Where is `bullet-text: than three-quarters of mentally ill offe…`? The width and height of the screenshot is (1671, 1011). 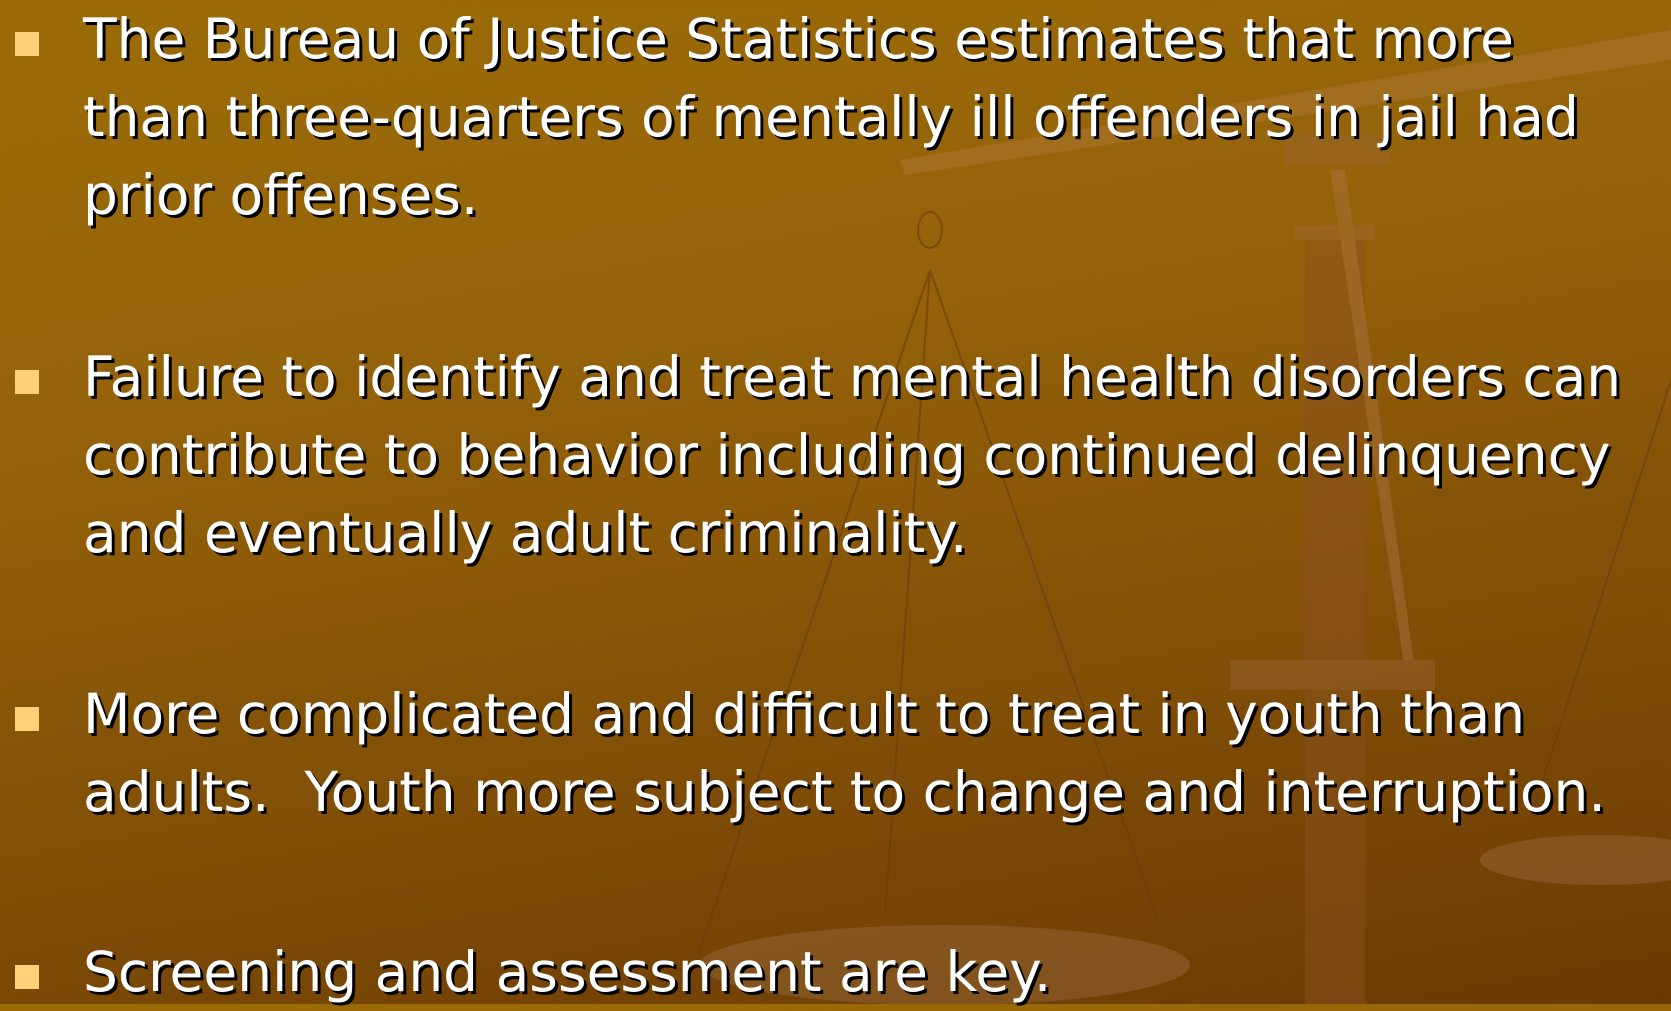
bullet-text: than three-quarters of mentally ill offe… is located at coordinates (831, 117).